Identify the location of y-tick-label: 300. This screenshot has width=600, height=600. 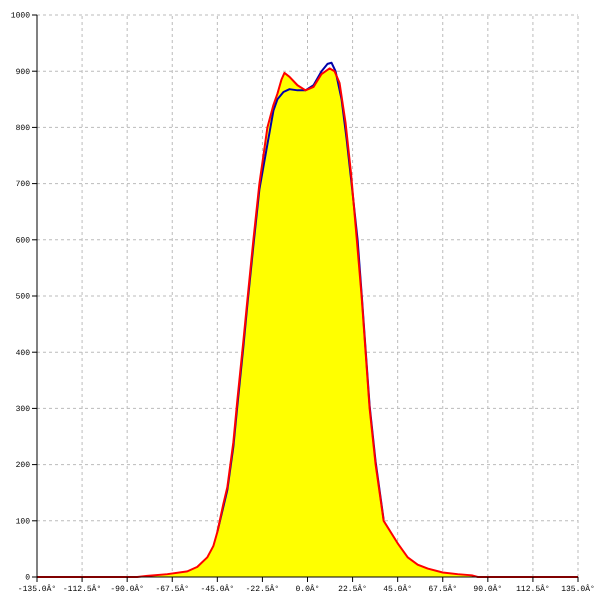
(23, 409).